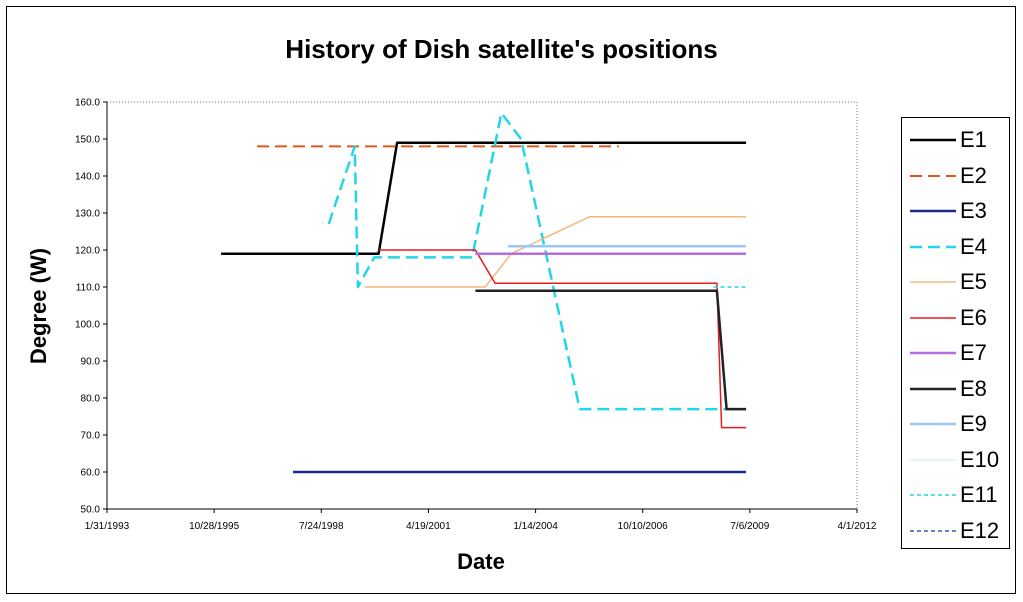 The height and width of the screenshot is (602, 1023). Describe the element at coordinates (979, 494) in the screenshot. I see `legend-label: E11` at that location.